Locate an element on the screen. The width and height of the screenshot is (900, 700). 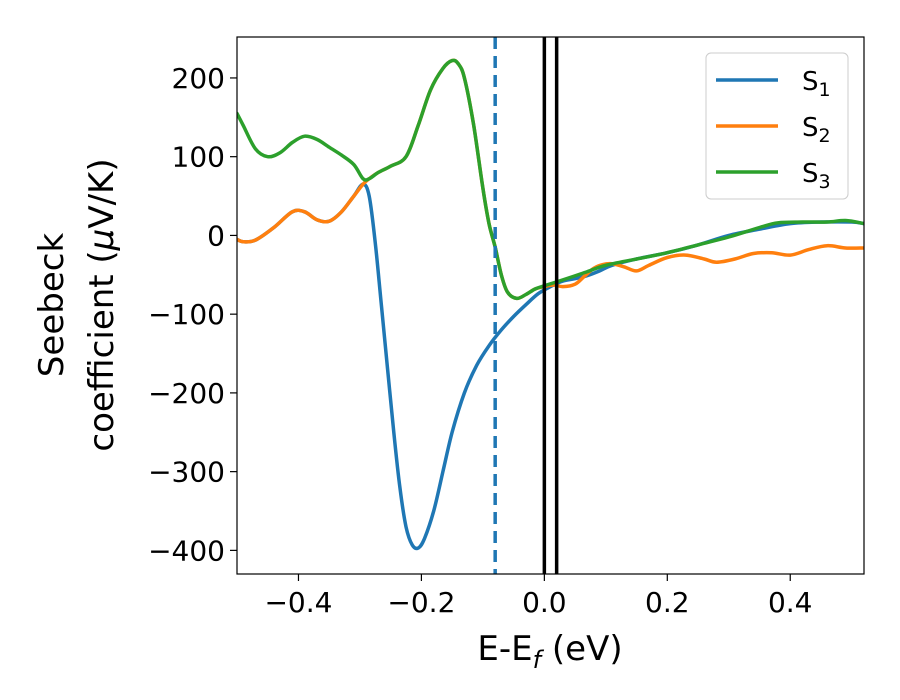
x-axis-title-main: E-E is located at coordinates (504, 649).